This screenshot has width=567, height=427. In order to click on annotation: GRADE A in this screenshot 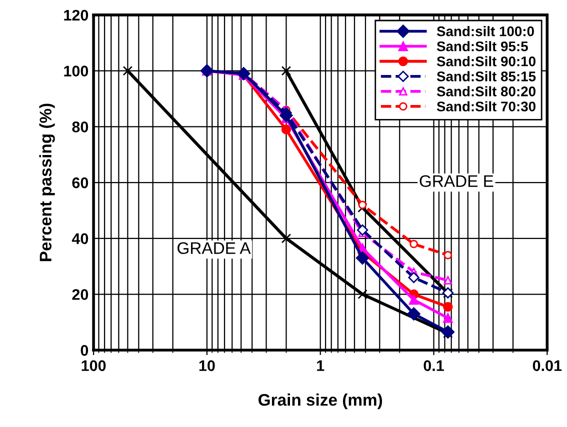, I will do `click(214, 248)`.